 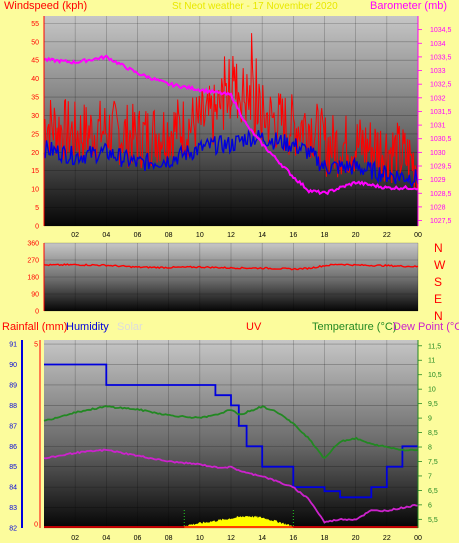 What do you see at coordinates (37, 227) in the screenshot?
I see `wind-y-tick: 0` at bounding box center [37, 227].